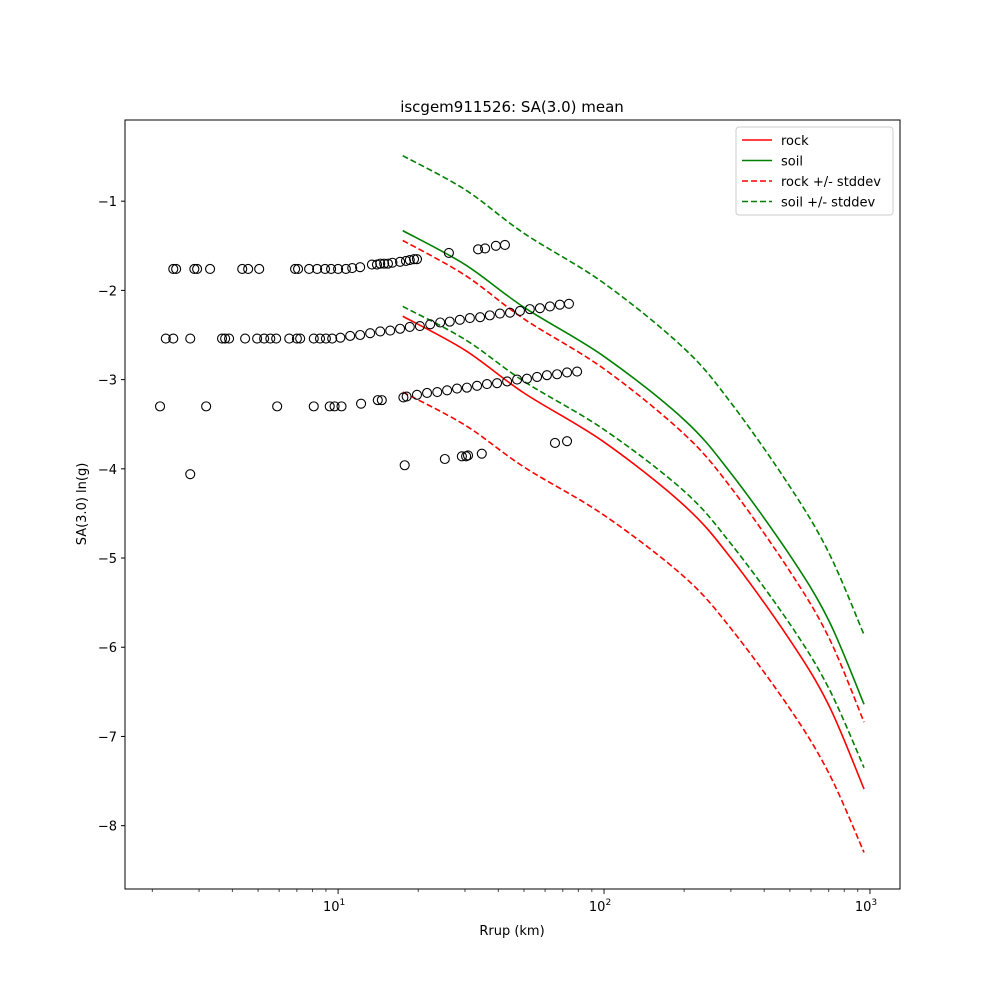 The image size is (1000, 1004). Describe the element at coordinates (107, 737) in the screenshot. I see `y-tick-label: −7` at that location.